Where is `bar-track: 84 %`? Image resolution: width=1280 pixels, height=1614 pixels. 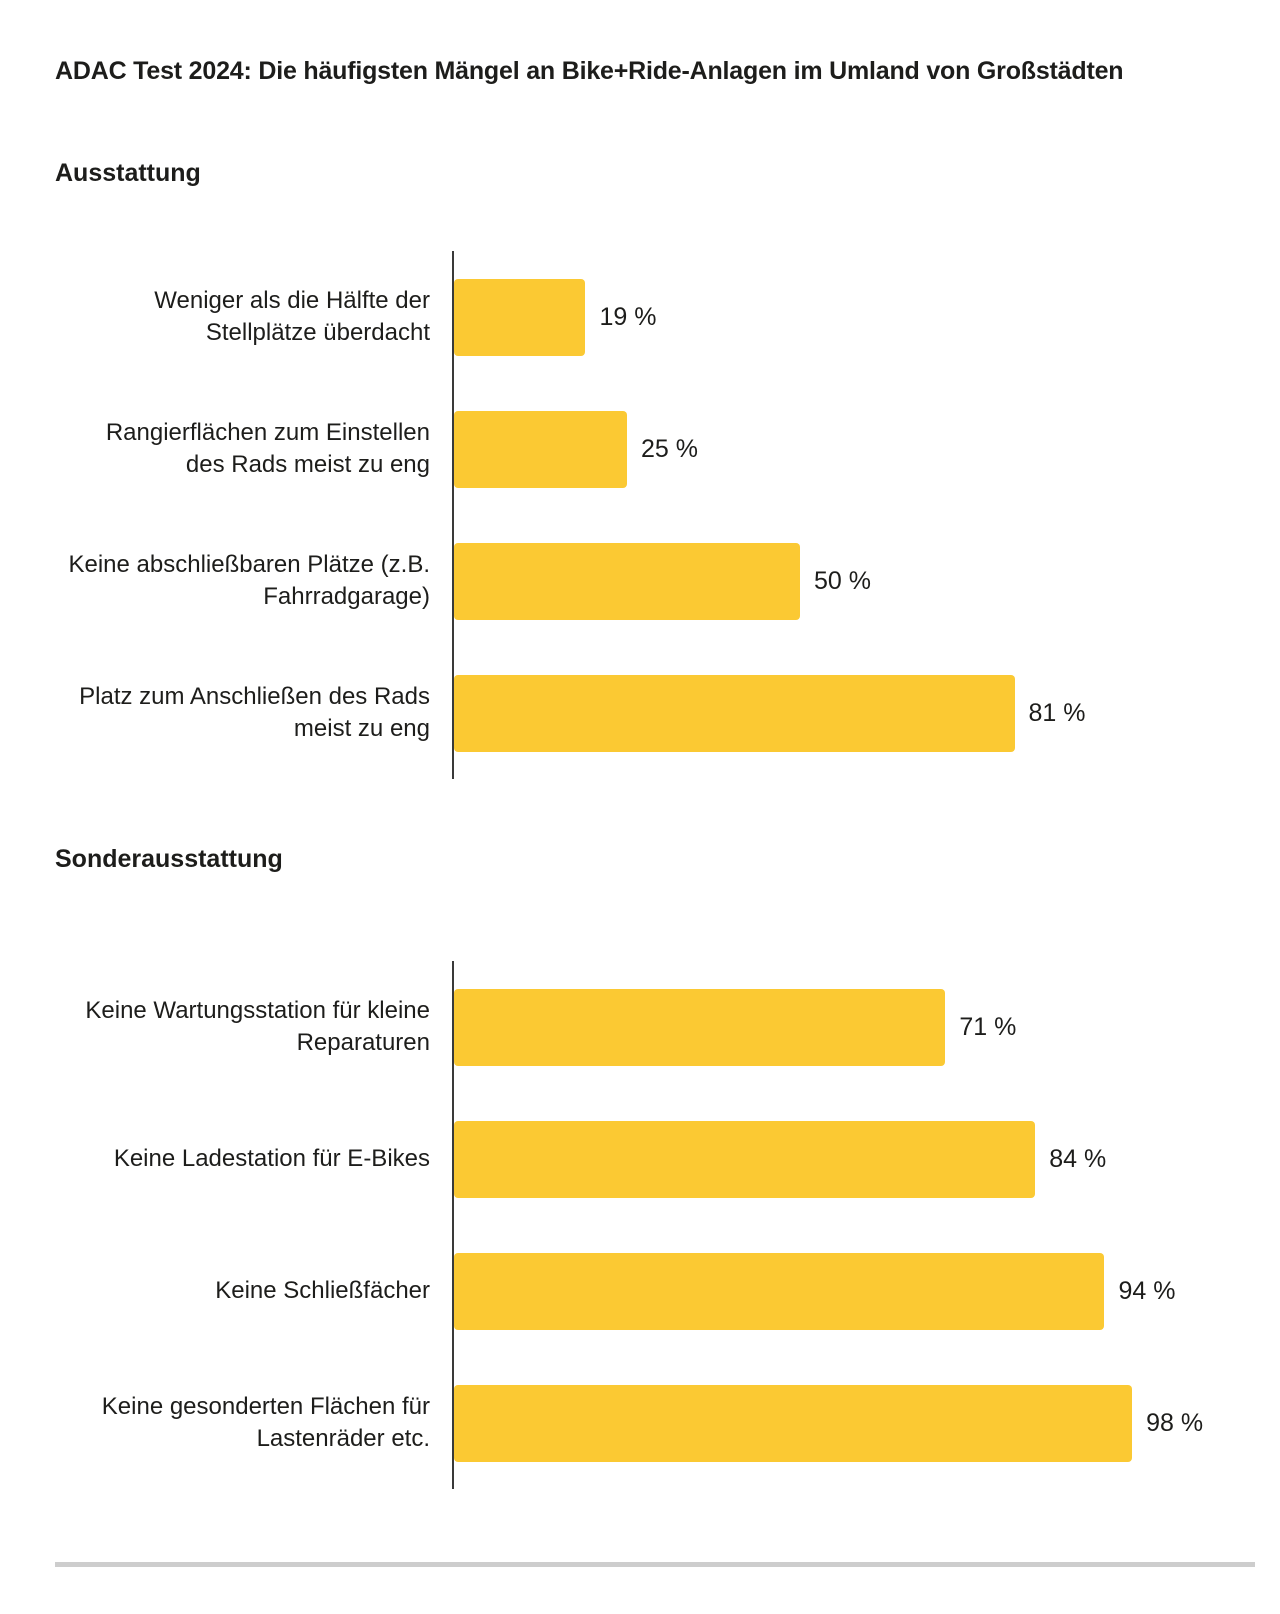 bar-track: 84 % is located at coordinates (853, 1159).